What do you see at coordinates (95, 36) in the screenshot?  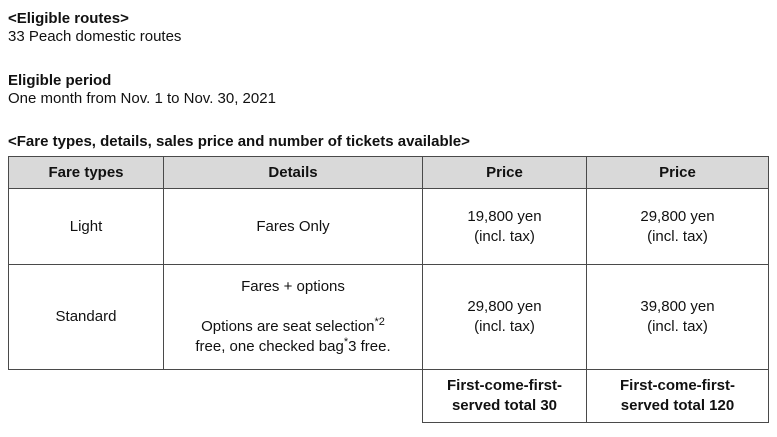 I see `eligible-routes-body: 33 Peach domestic routes` at bounding box center [95, 36].